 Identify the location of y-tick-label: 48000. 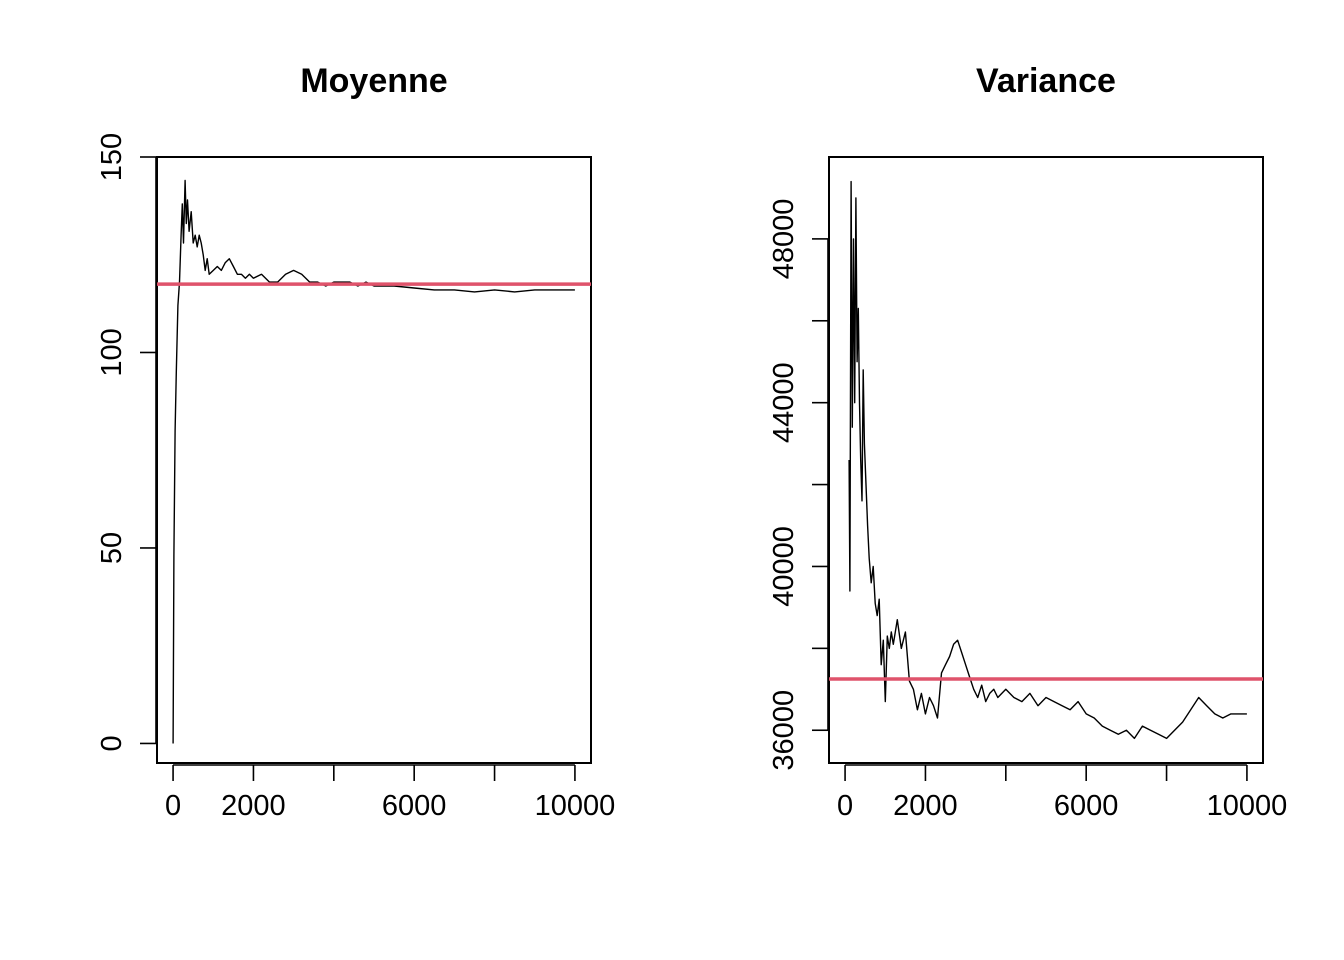
(784, 239).